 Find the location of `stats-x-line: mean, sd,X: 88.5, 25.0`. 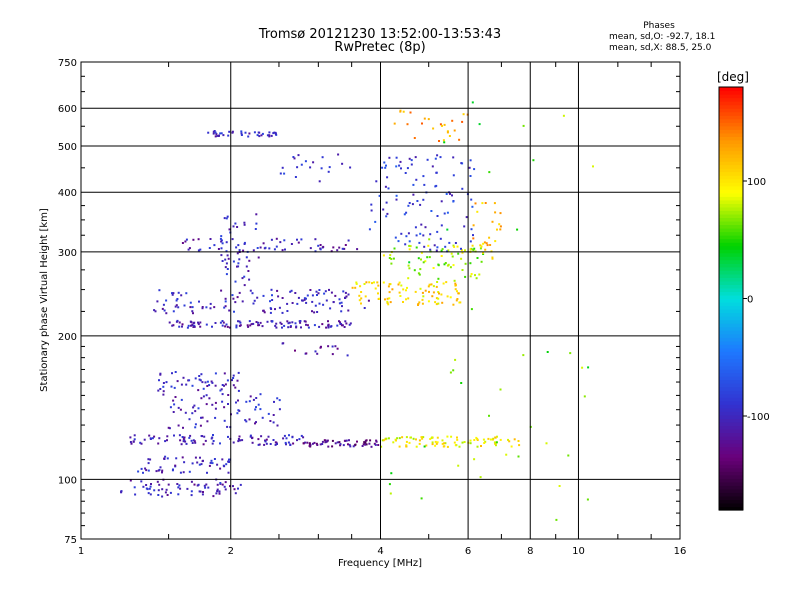

stats-x-line: mean, sd,X: 88.5, 25.0 is located at coordinates (660, 48).